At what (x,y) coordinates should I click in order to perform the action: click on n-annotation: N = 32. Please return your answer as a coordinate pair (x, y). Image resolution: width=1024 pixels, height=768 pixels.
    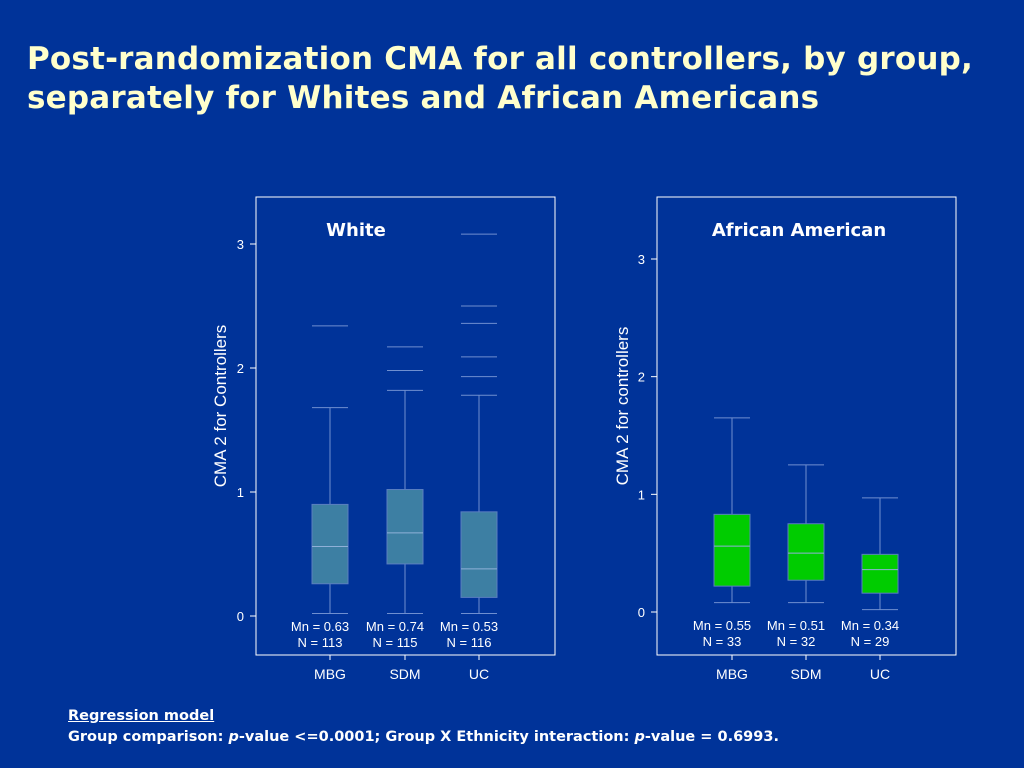
    Looking at the image, I should click on (796, 641).